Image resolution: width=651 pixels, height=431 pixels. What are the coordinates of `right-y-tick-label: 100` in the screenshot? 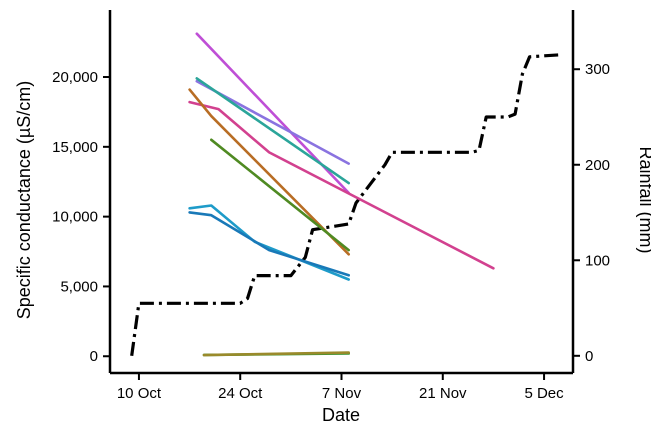 It's located at (597, 260).